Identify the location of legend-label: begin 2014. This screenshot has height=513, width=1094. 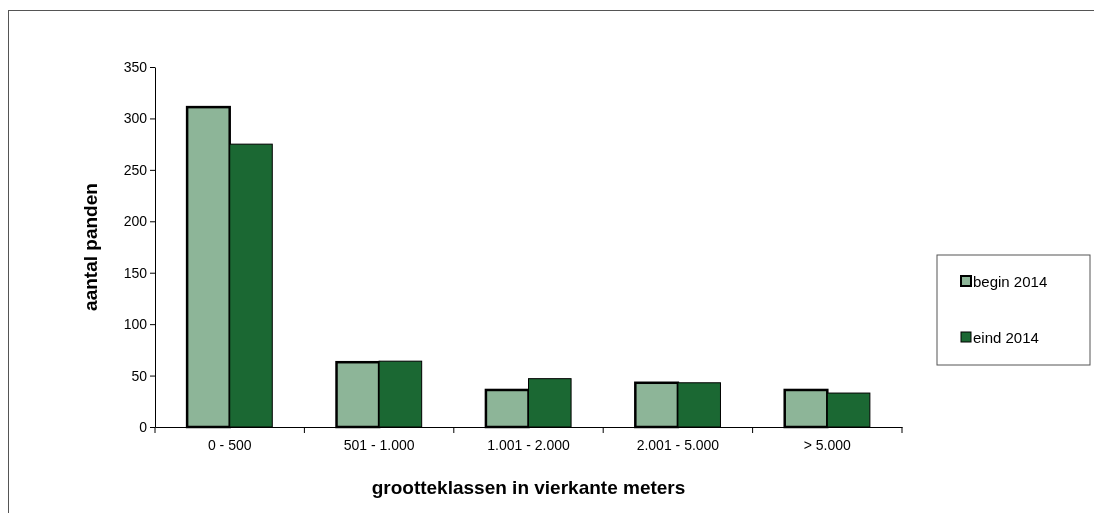
(1010, 281).